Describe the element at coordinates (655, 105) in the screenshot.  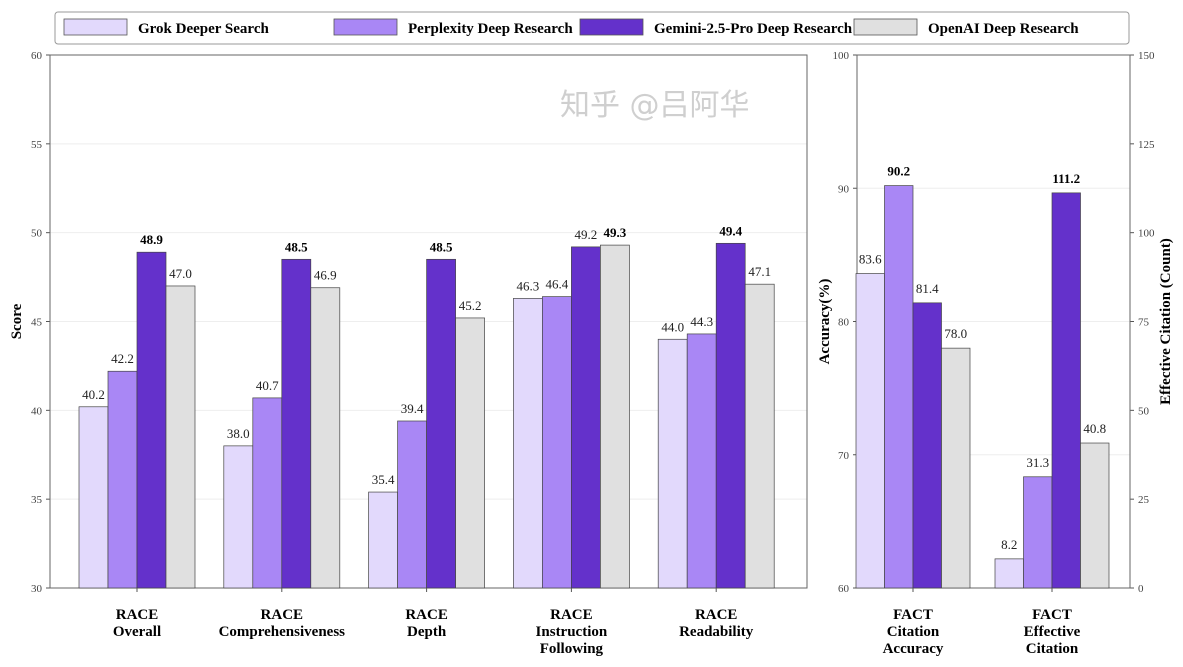
I see `watermark: 知乎 @吕阿华` at that location.